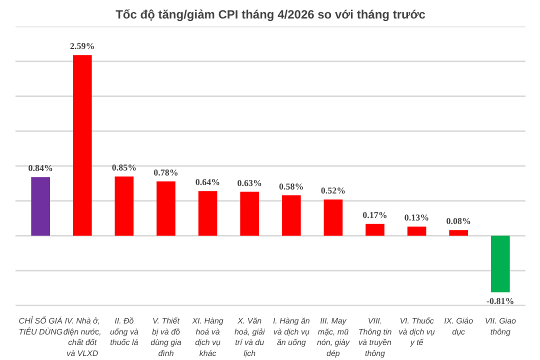 This screenshot has width=540, height=360. Describe the element at coordinates (375, 215) in the screenshot. I see `data-label: 0.17%` at that location.